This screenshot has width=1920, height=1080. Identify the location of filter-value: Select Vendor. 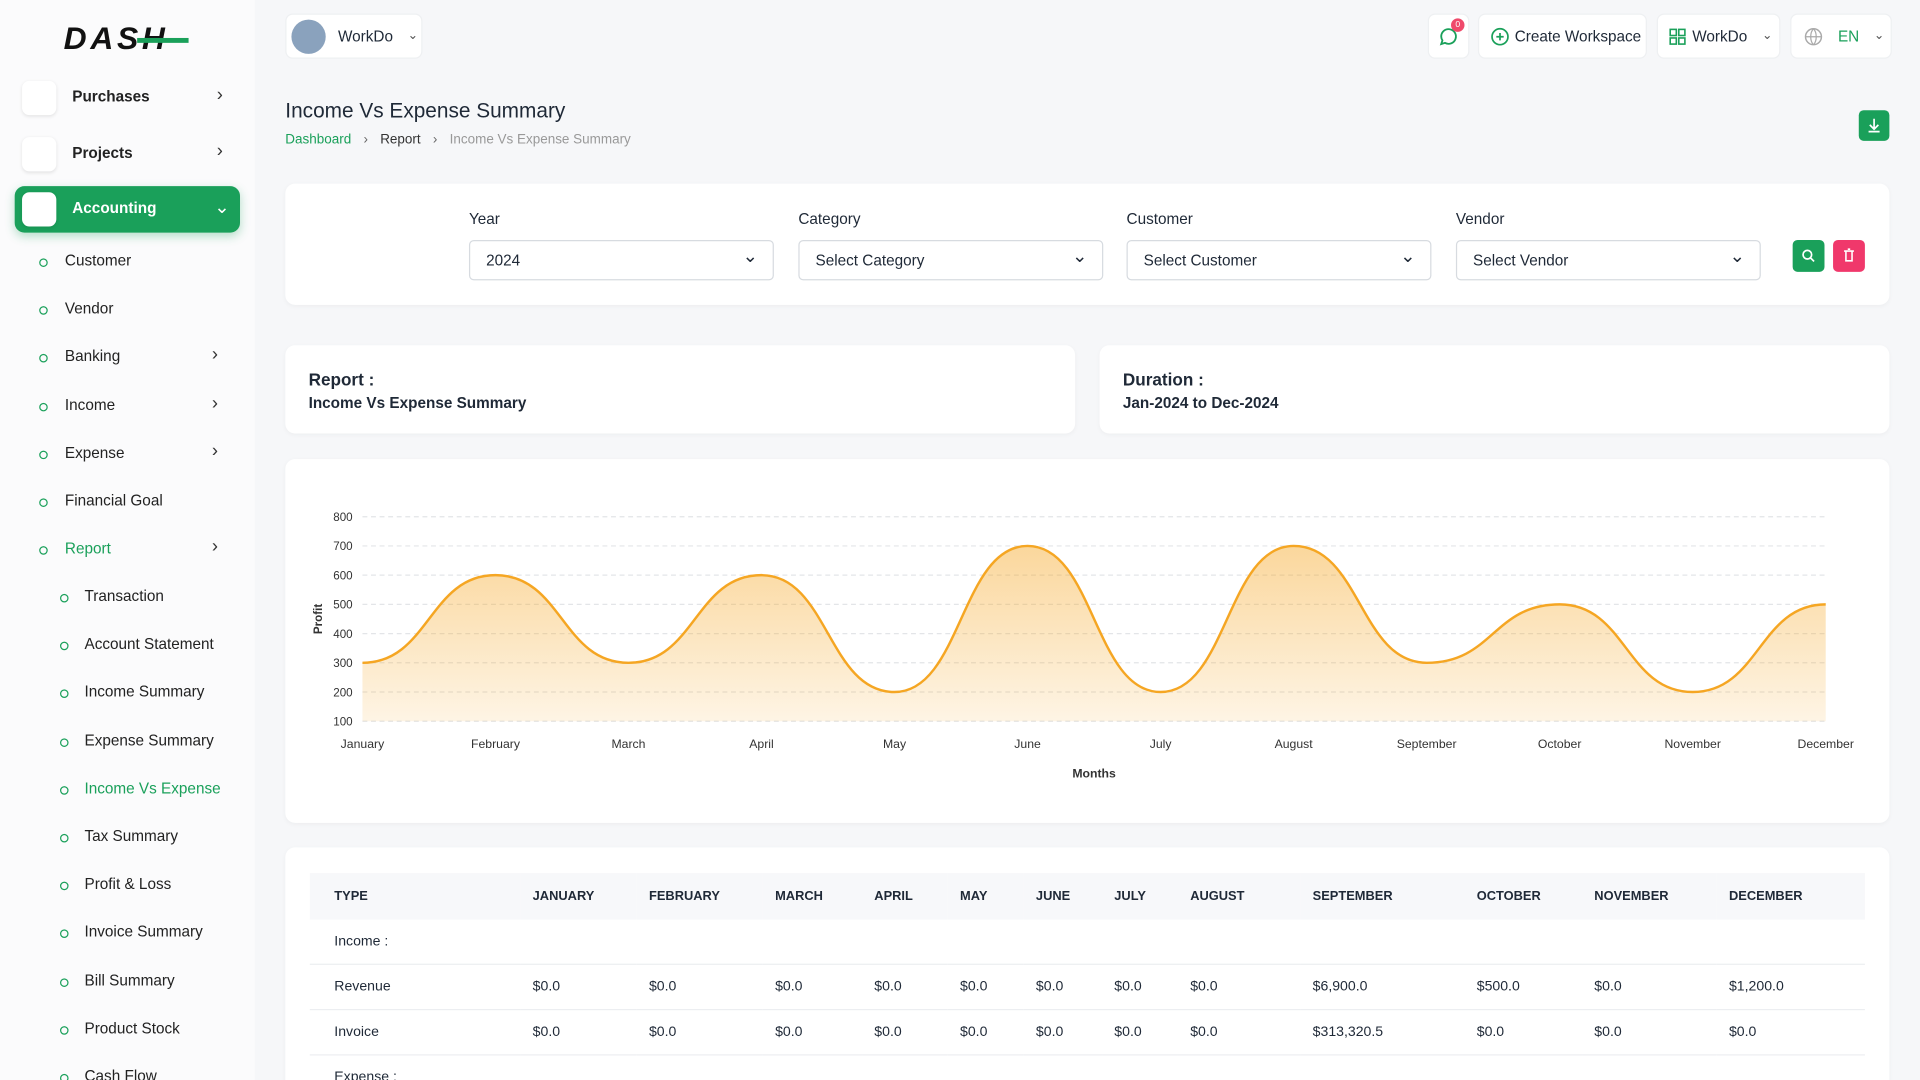
(1520, 260).